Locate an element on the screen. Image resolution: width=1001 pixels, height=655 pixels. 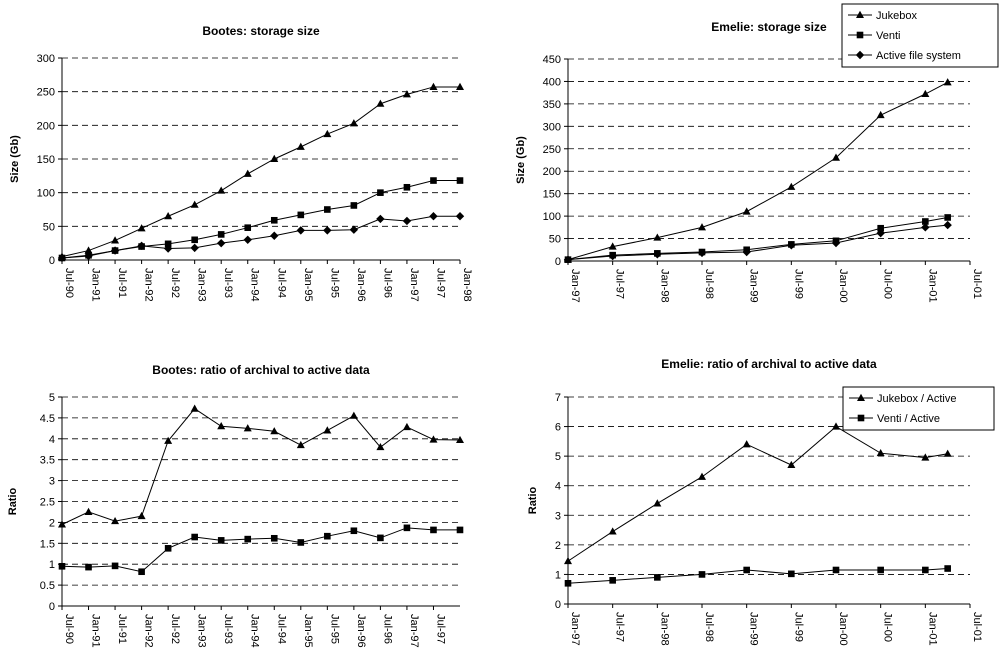
legend-box is located at coordinates (918, 408).